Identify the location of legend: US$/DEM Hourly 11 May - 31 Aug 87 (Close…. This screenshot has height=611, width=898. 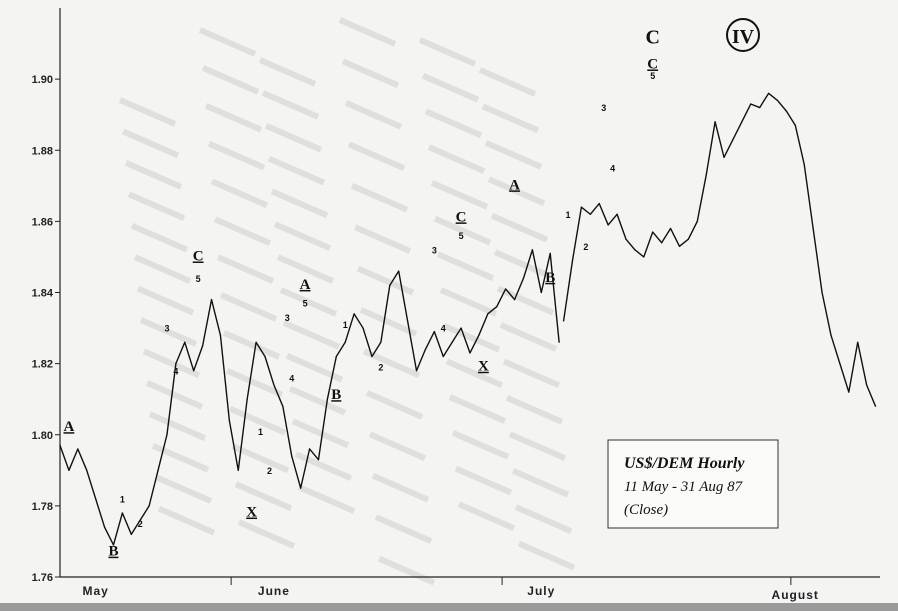
(693, 484).